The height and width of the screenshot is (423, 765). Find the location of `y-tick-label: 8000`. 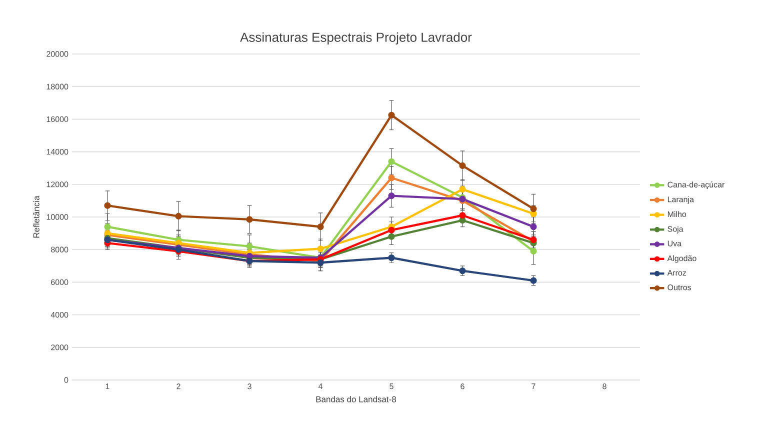

y-tick-label: 8000 is located at coordinates (59, 249).